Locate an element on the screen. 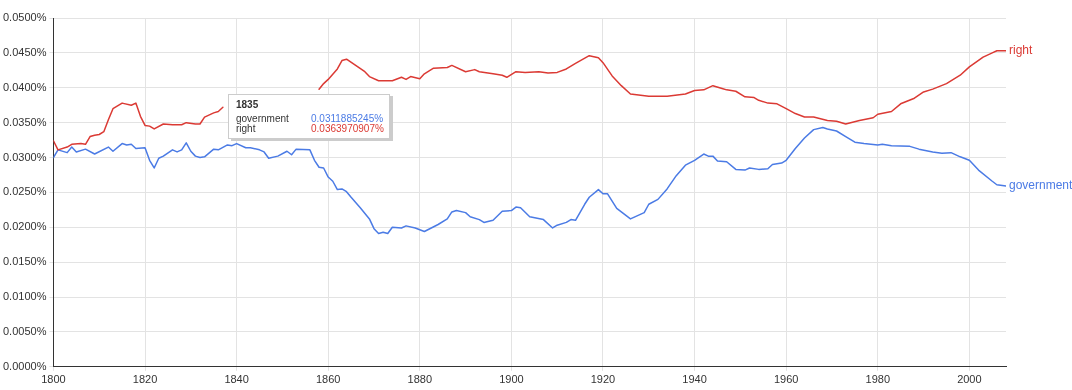 This screenshot has width=1072, height=390. y-tick-label: 0.0500% is located at coordinates (24, 17).